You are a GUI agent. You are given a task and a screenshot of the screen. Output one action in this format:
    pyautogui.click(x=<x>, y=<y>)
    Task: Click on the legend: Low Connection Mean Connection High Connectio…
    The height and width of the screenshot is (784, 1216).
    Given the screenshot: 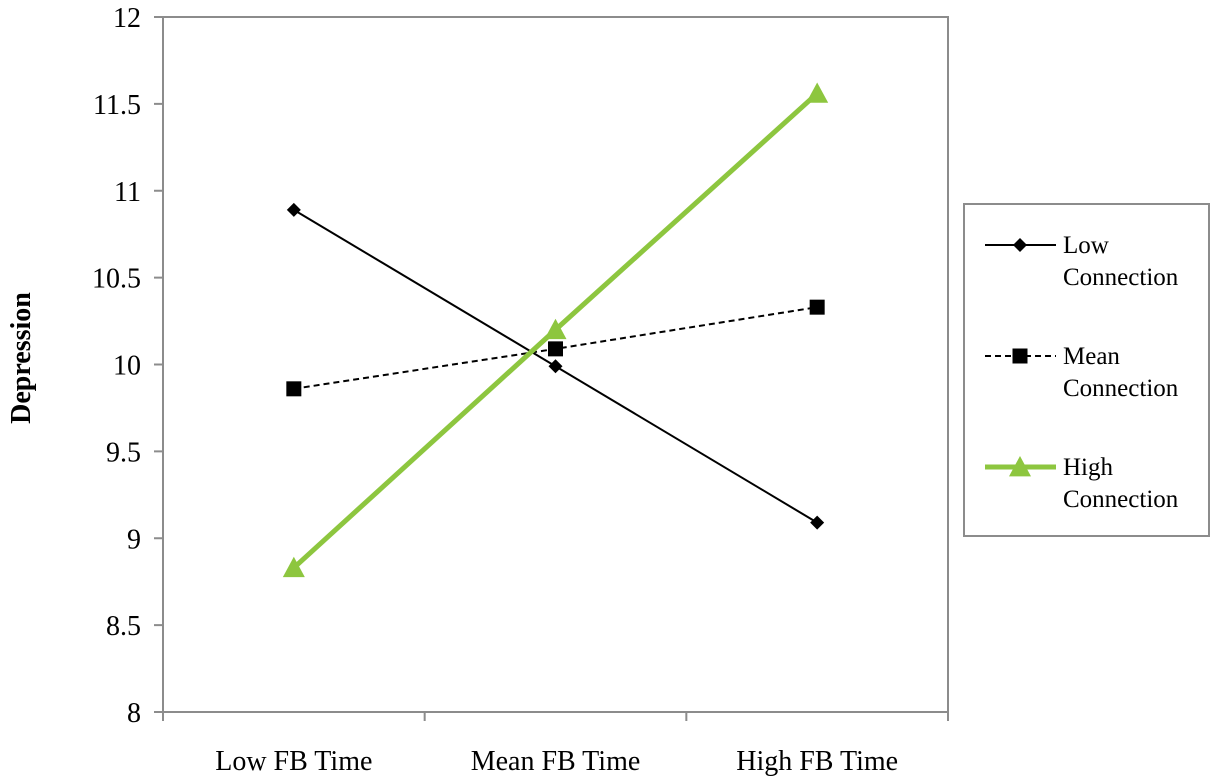 What is the action you would take?
    pyautogui.click(x=1086, y=370)
    